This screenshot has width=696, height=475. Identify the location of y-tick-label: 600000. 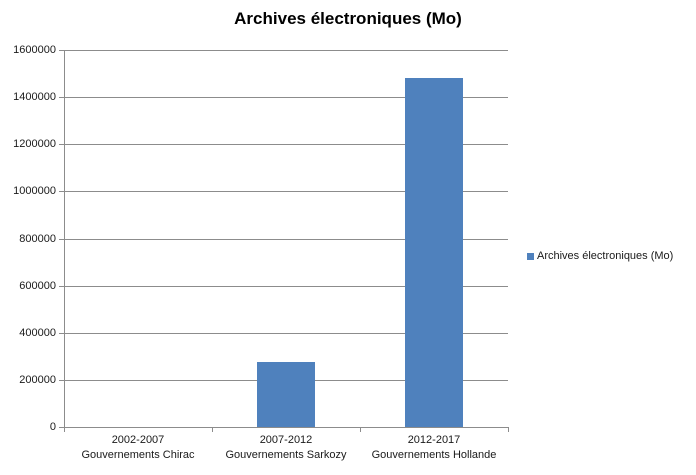
(37, 285).